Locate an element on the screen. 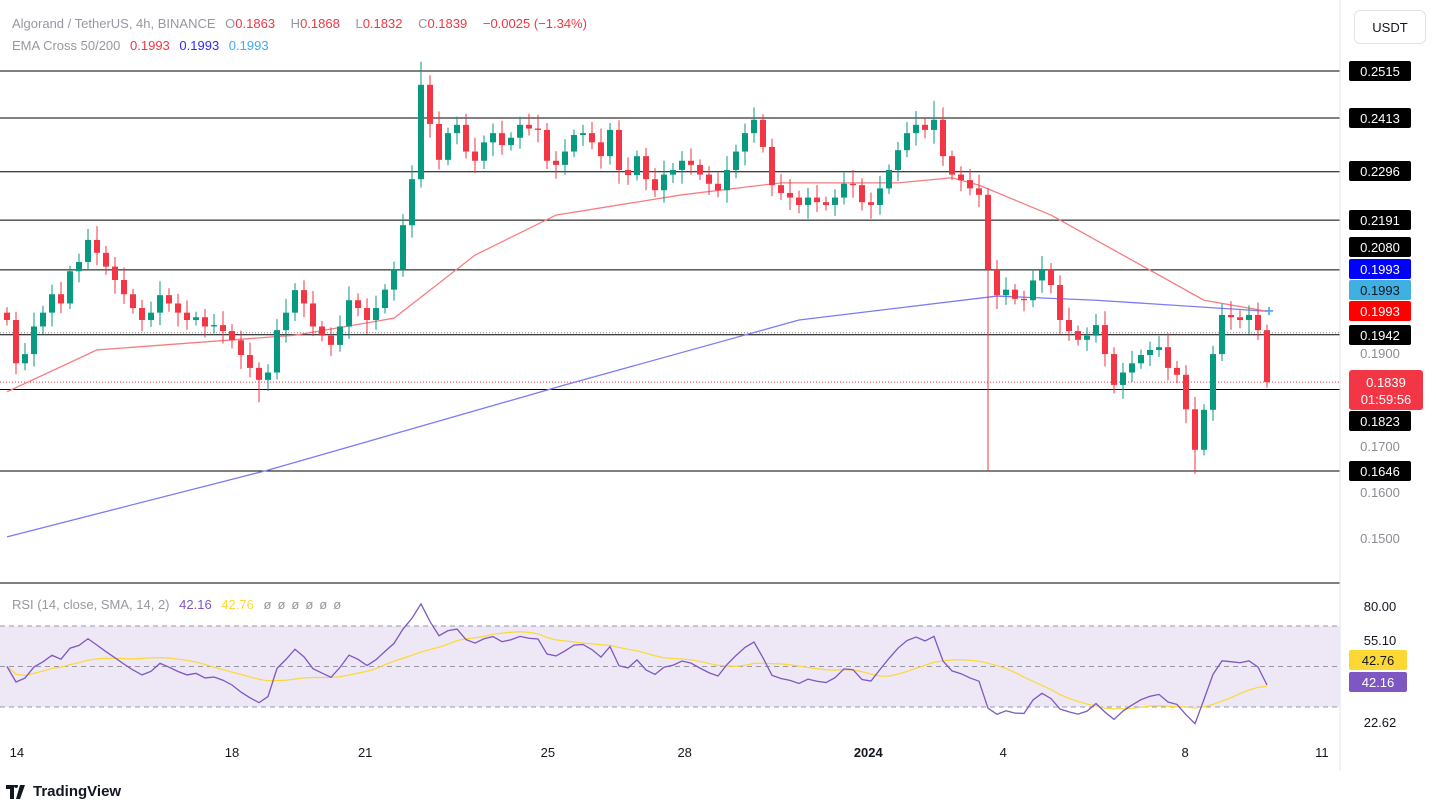  symbol-title: Algorand / TetherUS, 4h, BINANCE is located at coordinates (114, 23).